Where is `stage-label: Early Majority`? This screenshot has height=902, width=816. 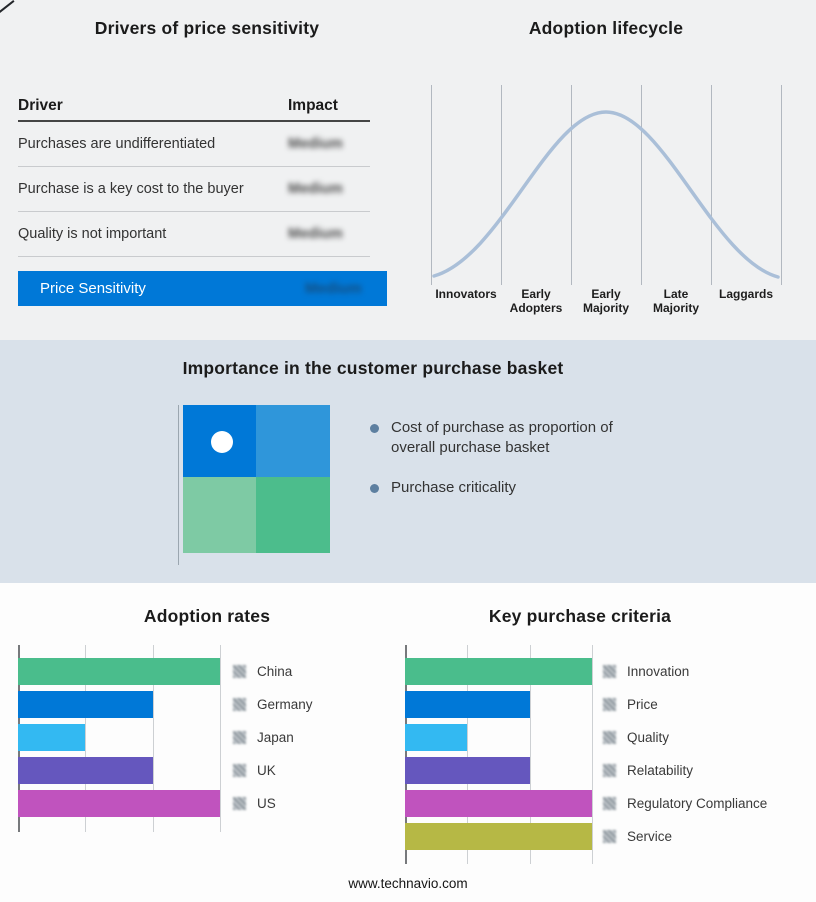
stage-label: Early Majority is located at coordinates (605, 301).